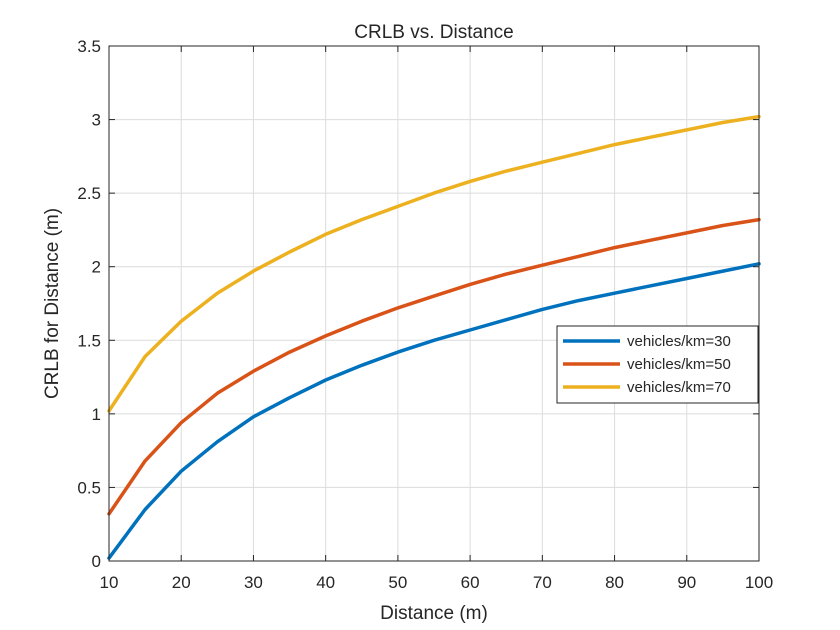  I want to click on y-axis-label: CRLB for Distance (m), so click(52, 303).